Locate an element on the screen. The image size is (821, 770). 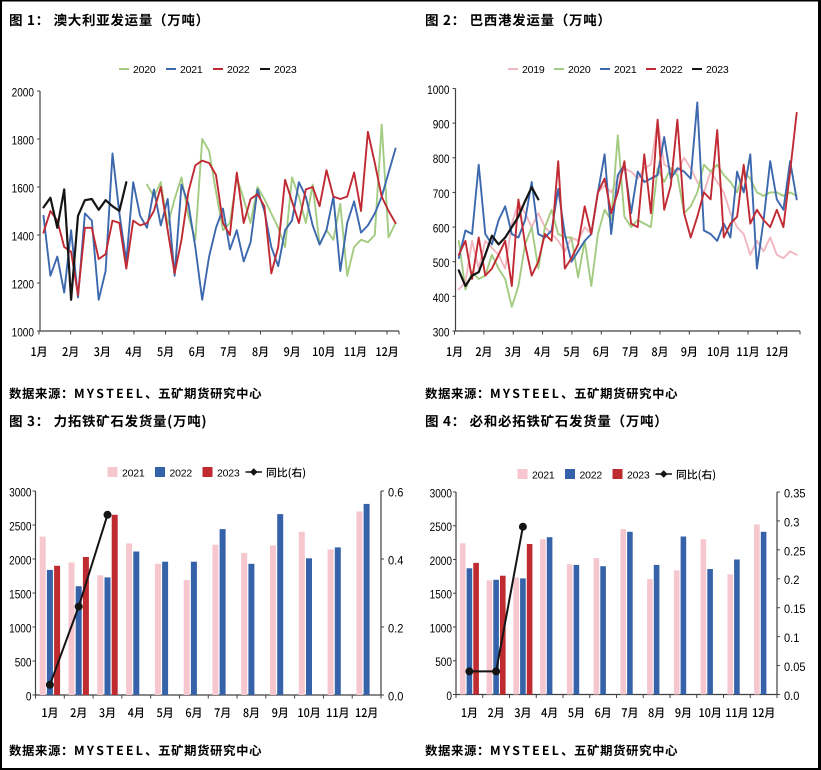
svg-text: 1800 is located at coordinates (23, 140).